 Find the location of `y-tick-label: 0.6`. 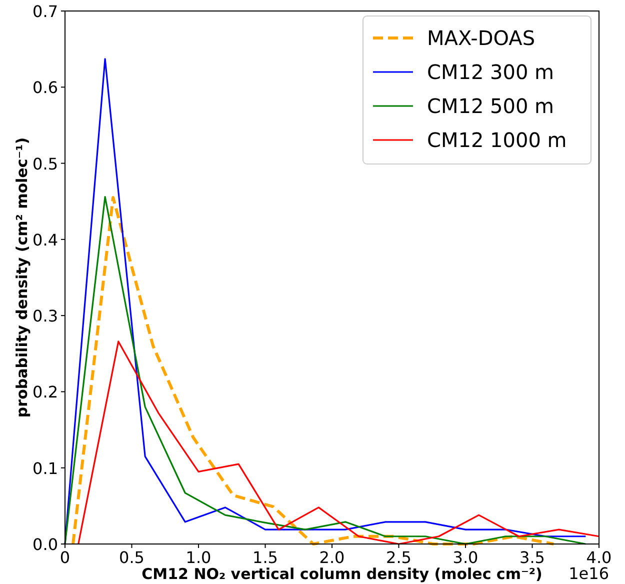

y-tick-label: 0.6 is located at coordinates (45, 88).